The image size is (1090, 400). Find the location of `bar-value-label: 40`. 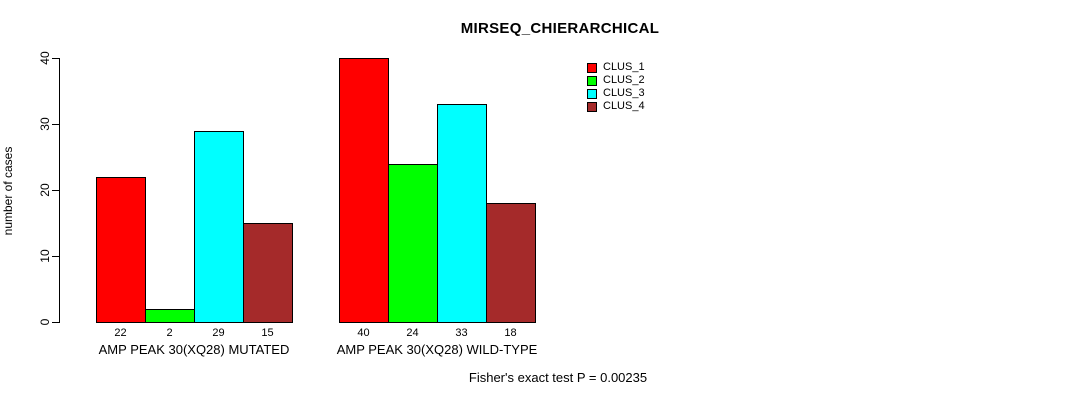

bar-value-label: 40 is located at coordinates (363, 333).